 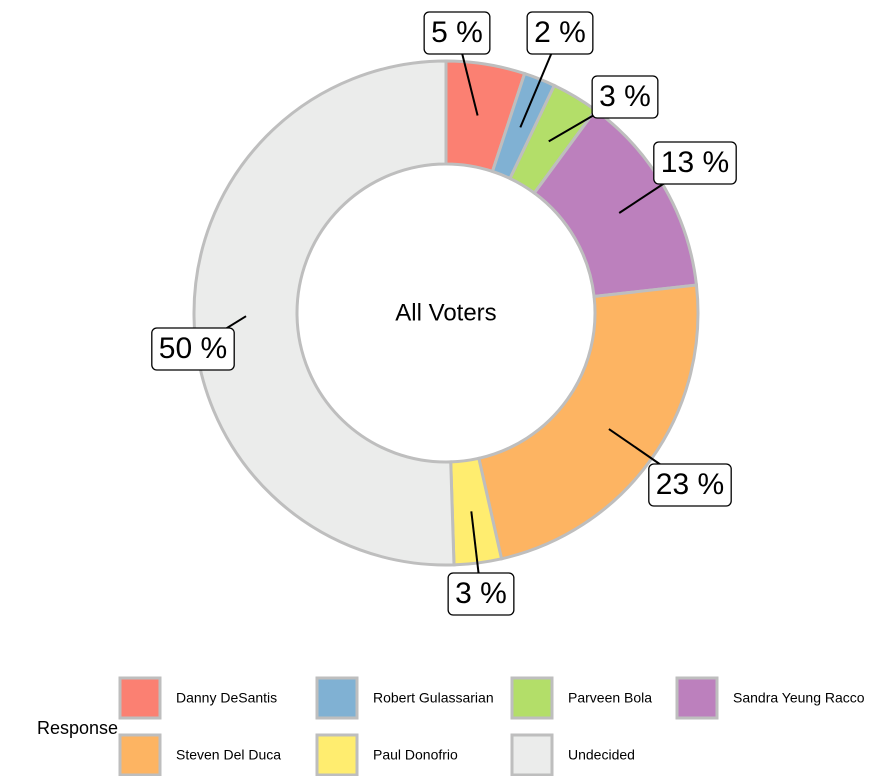 I want to click on data-label: 13 %, so click(x=695, y=162).